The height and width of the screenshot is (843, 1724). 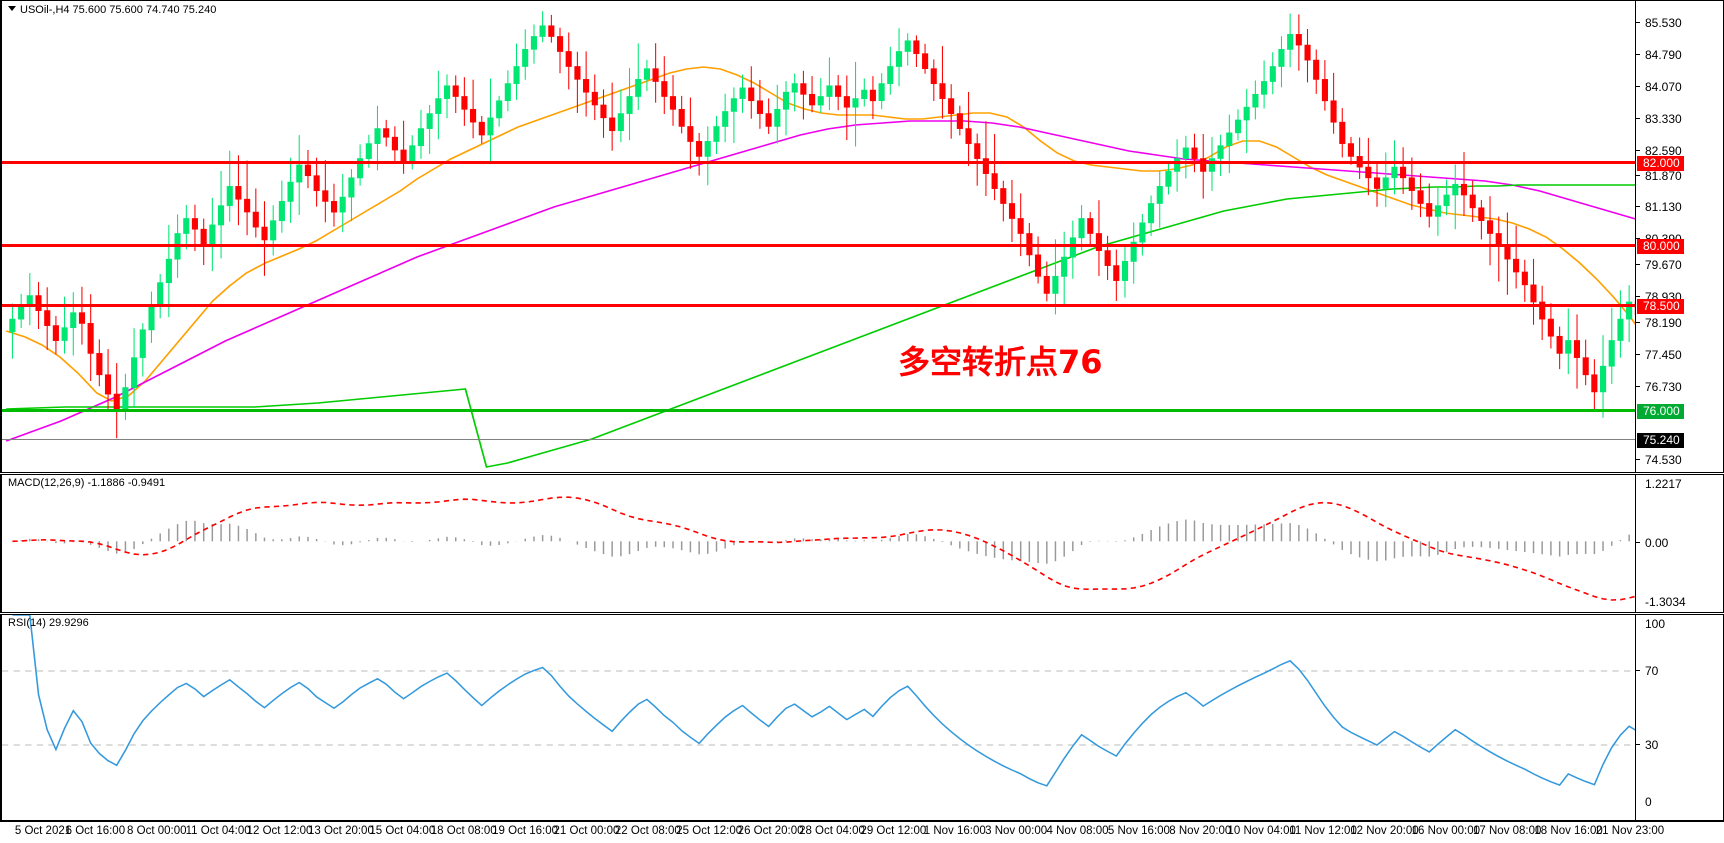 What do you see at coordinates (340, 831) in the screenshot?
I see `time-axis-label: 13 Oct 20:00` at bounding box center [340, 831].